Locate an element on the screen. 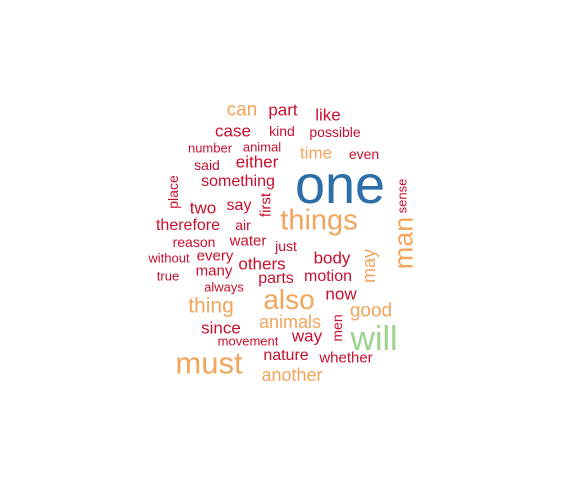 The height and width of the screenshot is (494, 573). word-nature: nature is located at coordinates (286, 355).